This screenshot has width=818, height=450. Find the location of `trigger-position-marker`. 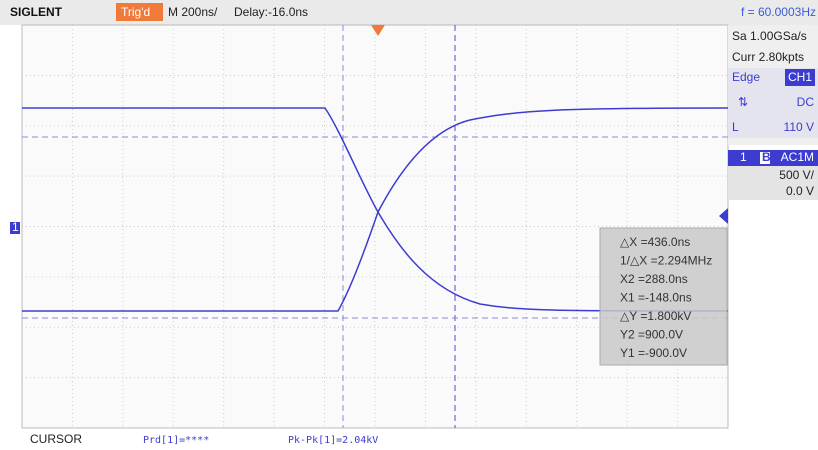

trigger-position-marker is located at coordinates (378, 30).